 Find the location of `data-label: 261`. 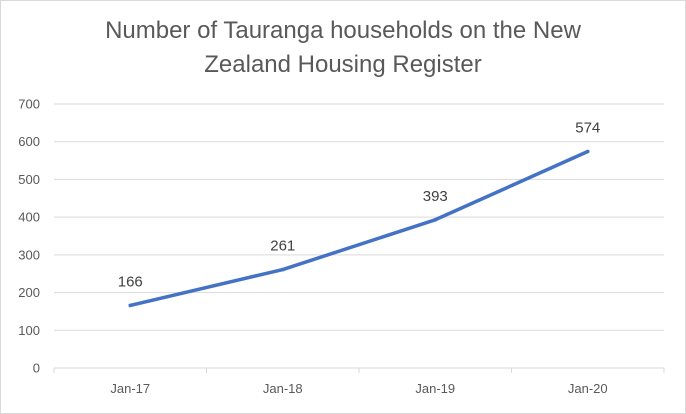

data-label: 261 is located at coordinates (282, 246).